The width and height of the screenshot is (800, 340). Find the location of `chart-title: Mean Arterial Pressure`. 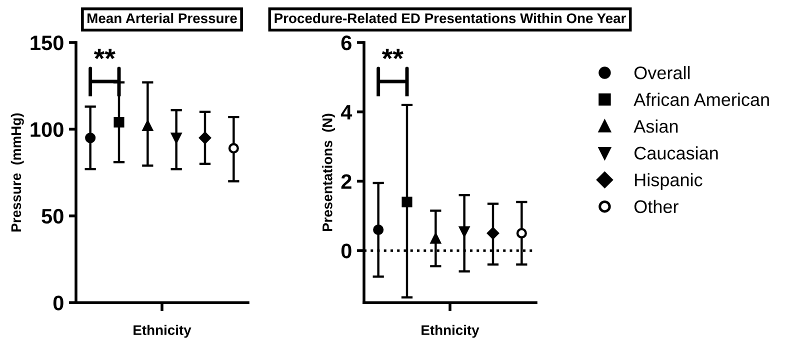

chart-title: Mean Arterial Pressure is located at coordinates (162, 18).